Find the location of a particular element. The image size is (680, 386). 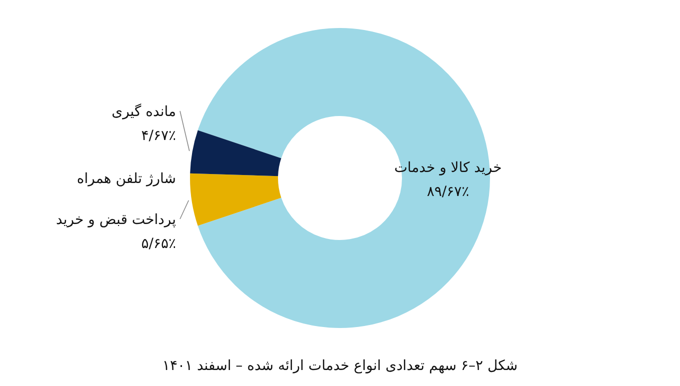

text: شکل ۲–۶ سهم تعدادی انواع خدمات ارائه شده – اسفند ۱۴۰۱ is located at coordinates (340, 366).